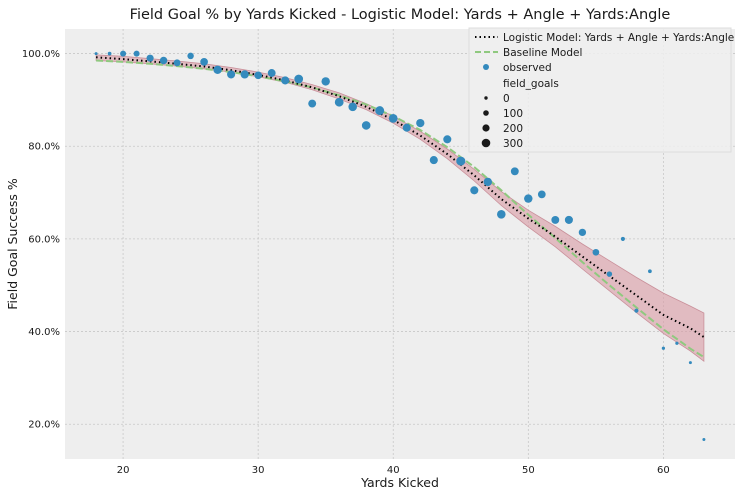  I want to click on x-tick-label-4: 60, so click(663, 470).